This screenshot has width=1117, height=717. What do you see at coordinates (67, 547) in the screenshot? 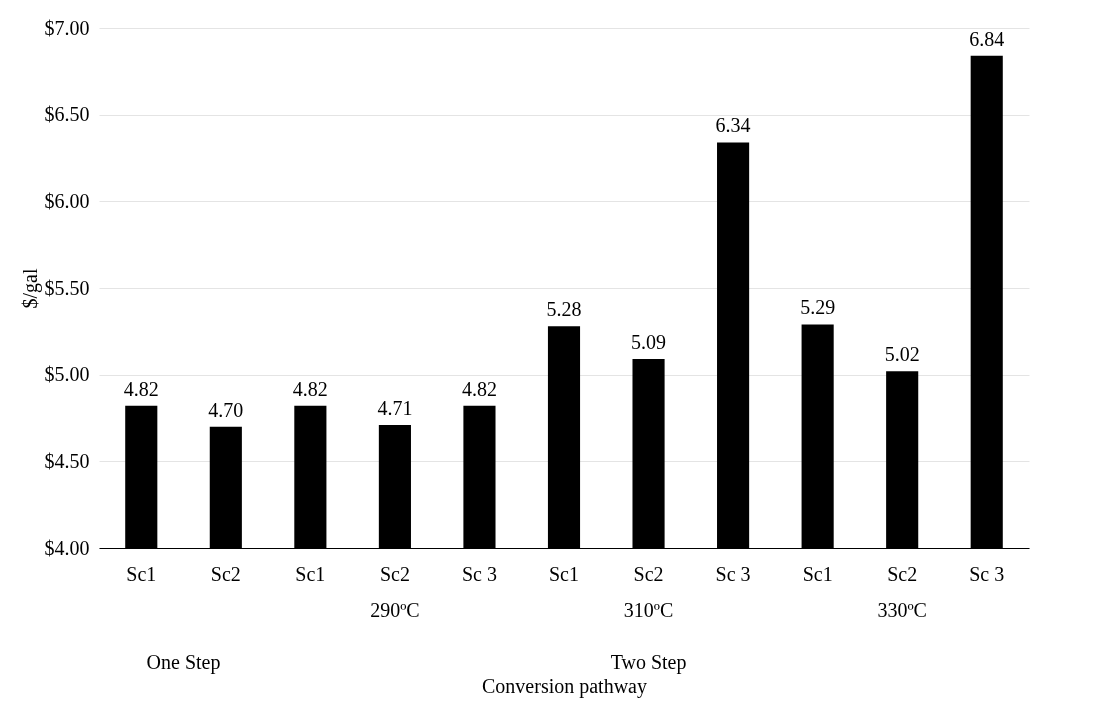
I see `y-tick-label: $4.00` at bounding box center [67, 547].